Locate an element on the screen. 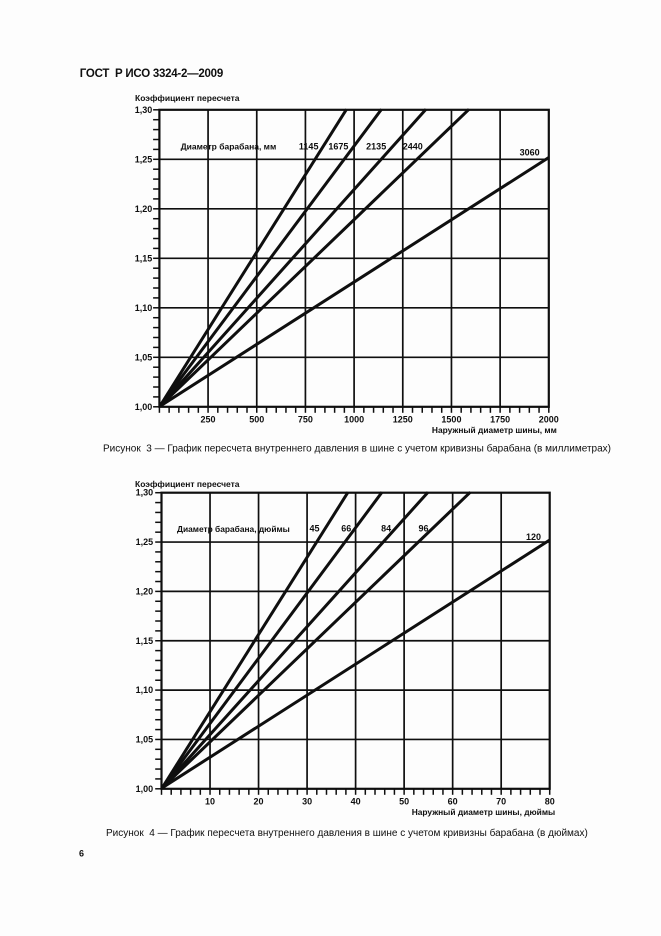  svg-text: 80 is located at coordinates (550, 802).